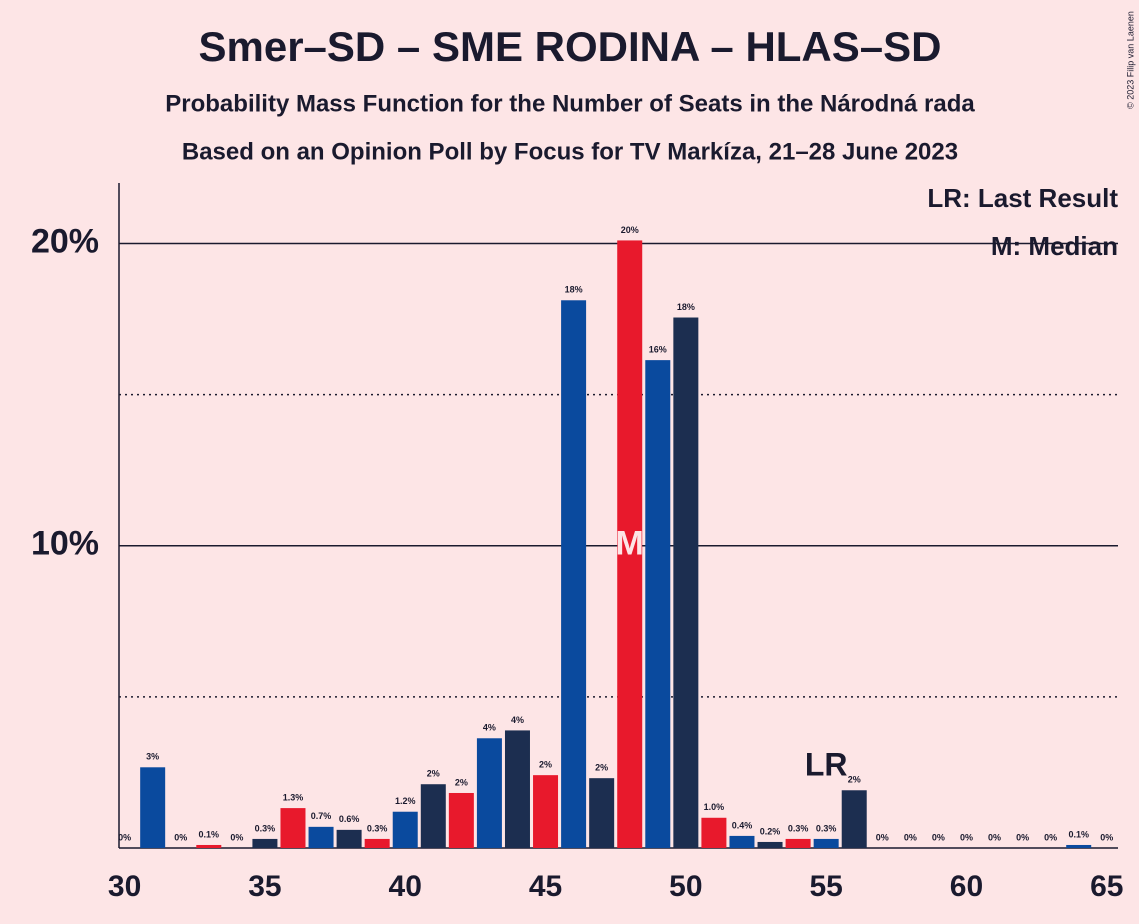  I want to click on legend-entry: M: Median, so click(1054, 246).